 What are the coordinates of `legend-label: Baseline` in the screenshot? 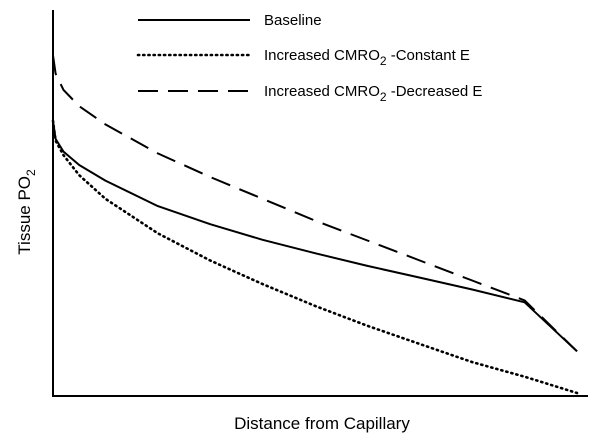 It's located at (293, 20).